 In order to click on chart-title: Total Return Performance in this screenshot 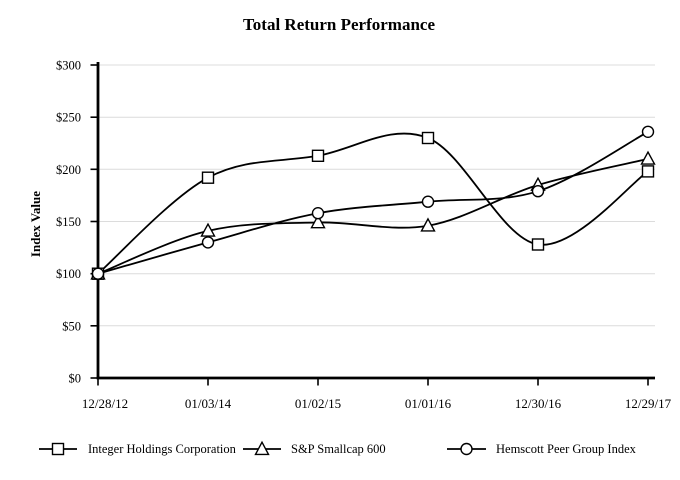, I will do `click(339, 24)`.